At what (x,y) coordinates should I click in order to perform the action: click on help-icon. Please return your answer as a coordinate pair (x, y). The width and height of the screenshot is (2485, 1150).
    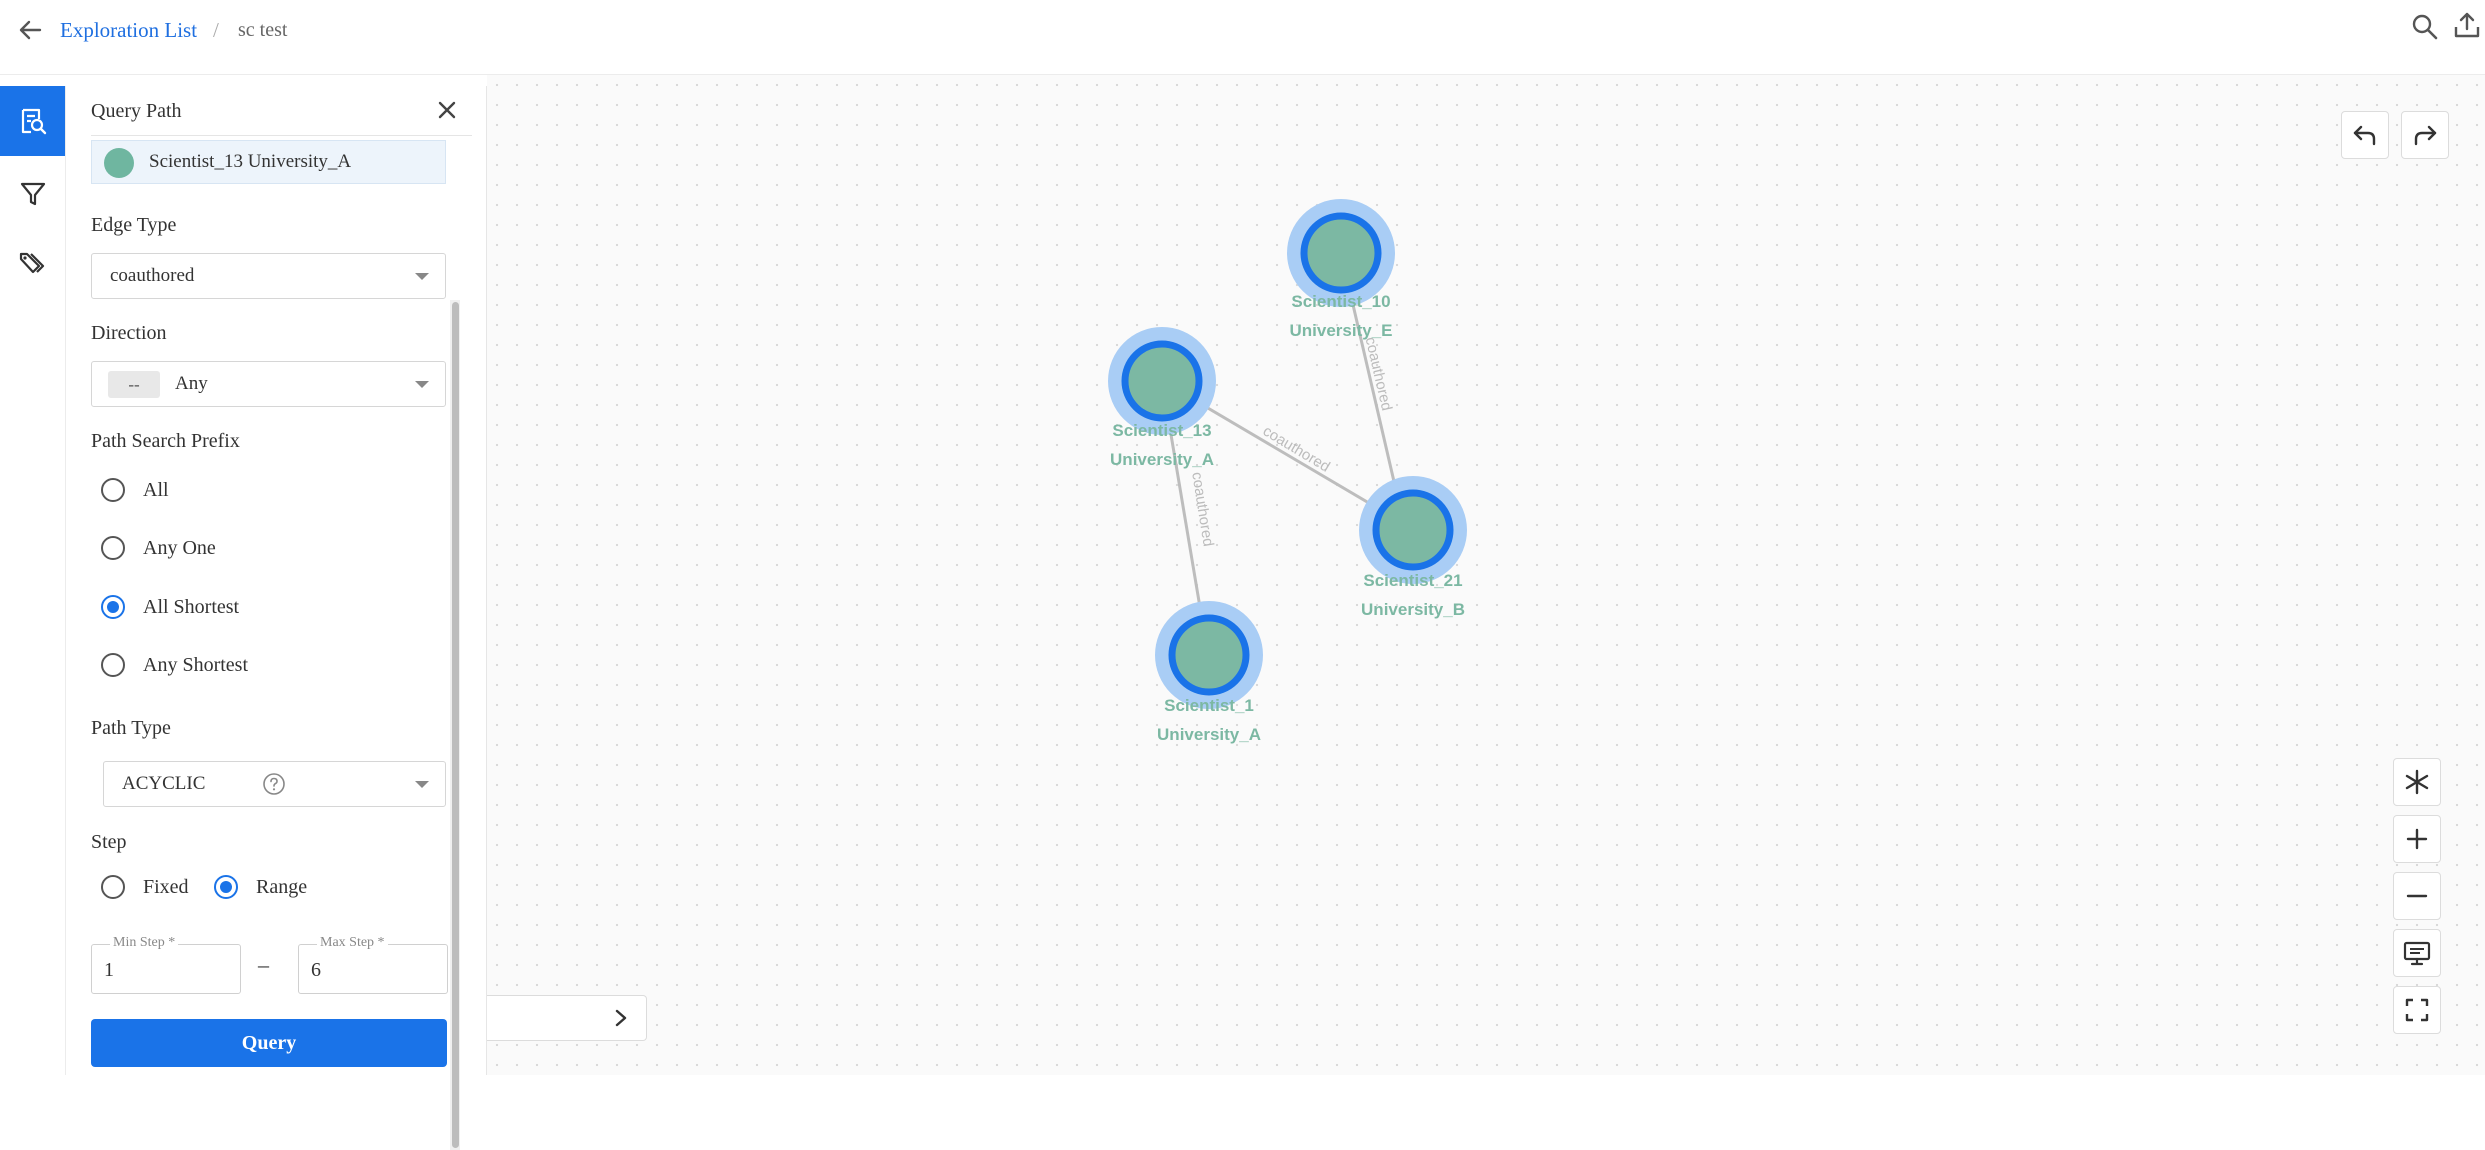
    Looking at the image, I should click on (274, 784).